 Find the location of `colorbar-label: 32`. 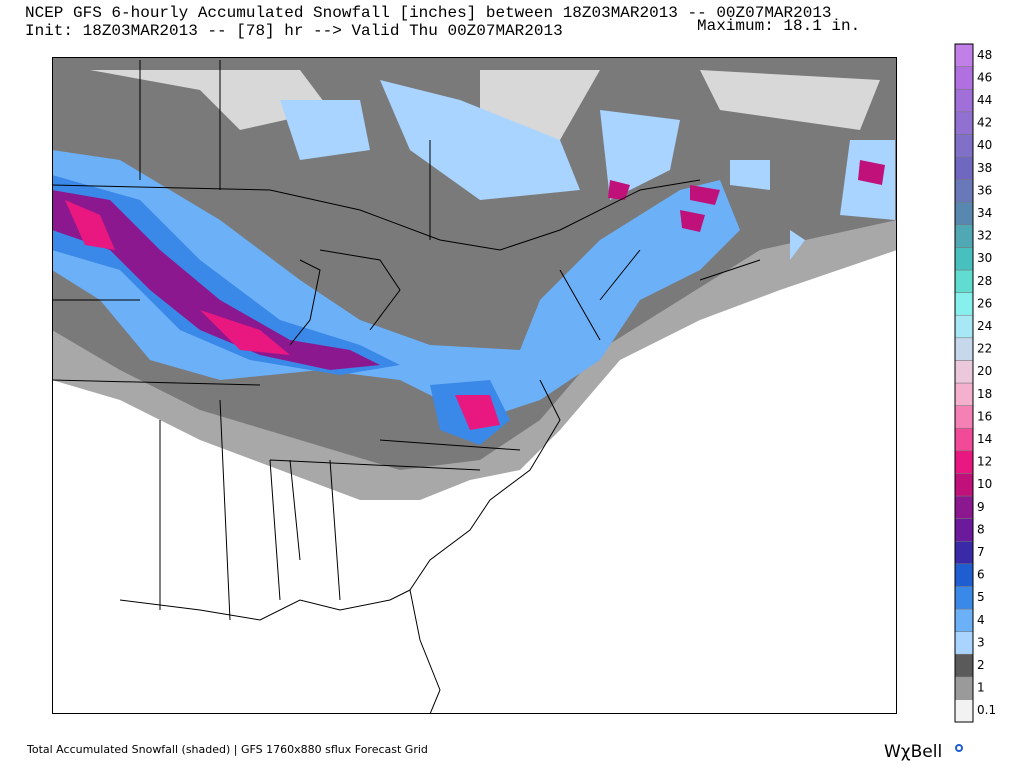

colorbar-label: 32 is located at coordinates (984, 236).